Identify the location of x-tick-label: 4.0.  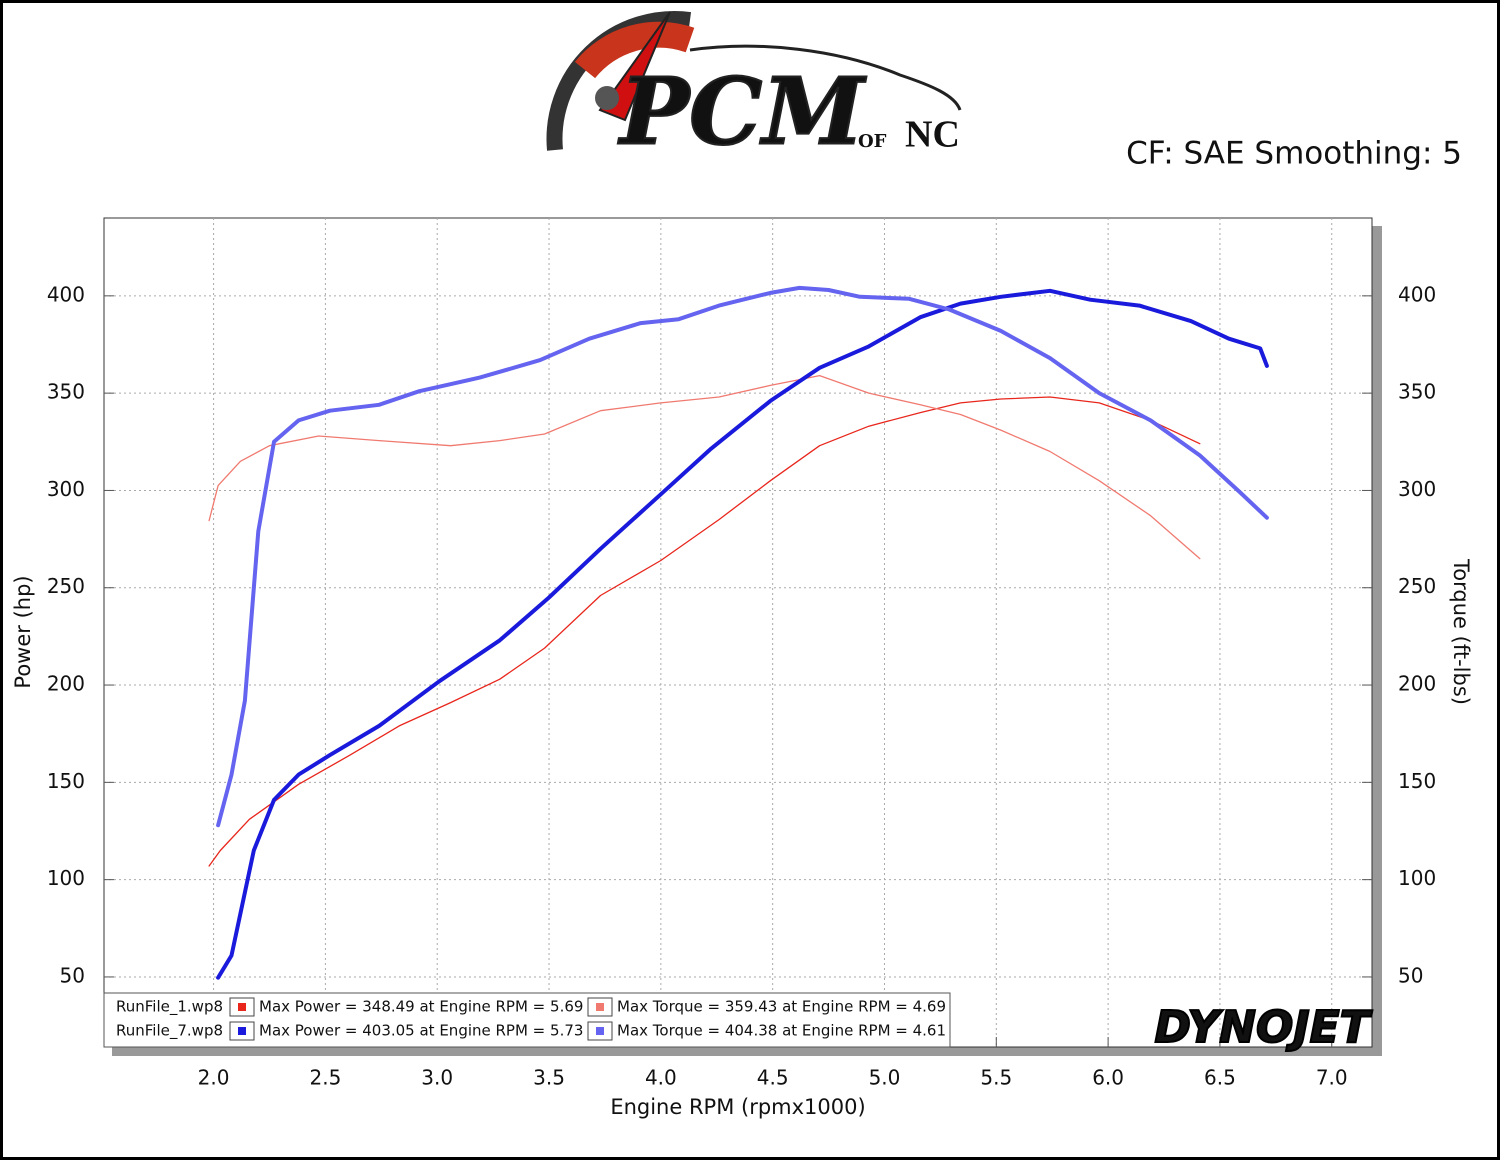
(661, 1078).